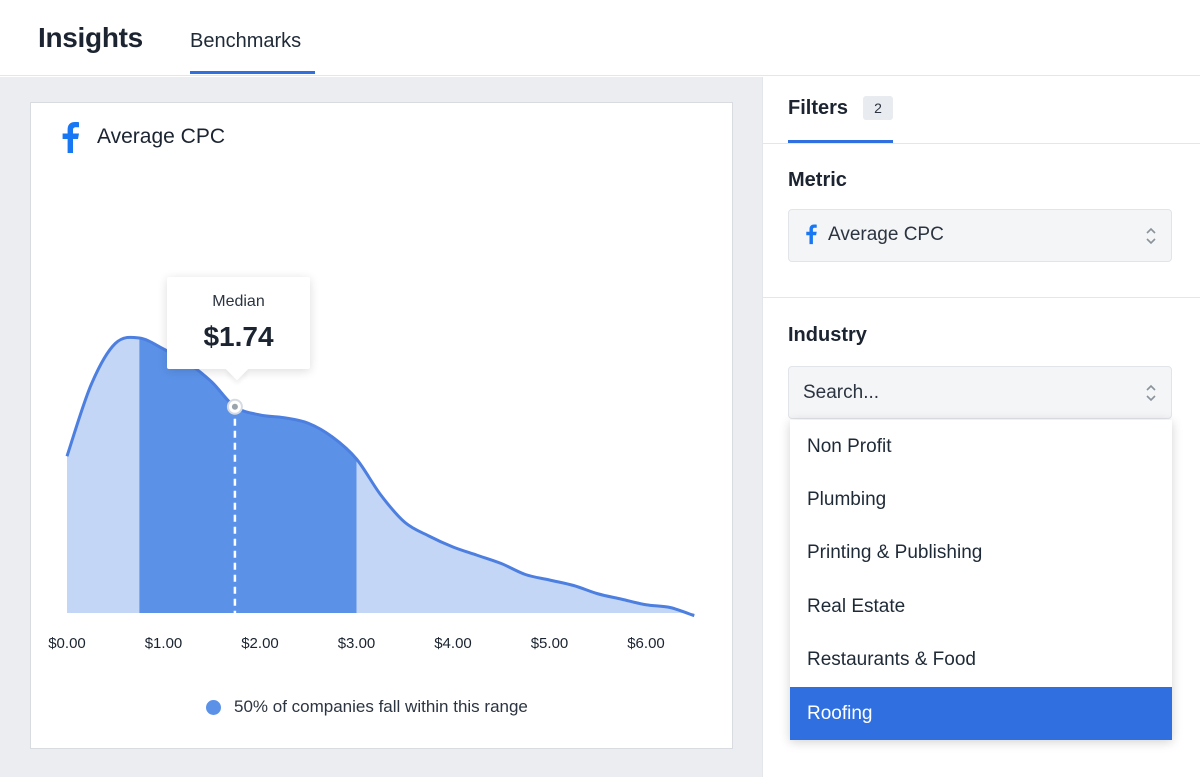 This screenshot has width=1200, height=777. I want to click on x-tick-label: $4.00, so click(453, 643).